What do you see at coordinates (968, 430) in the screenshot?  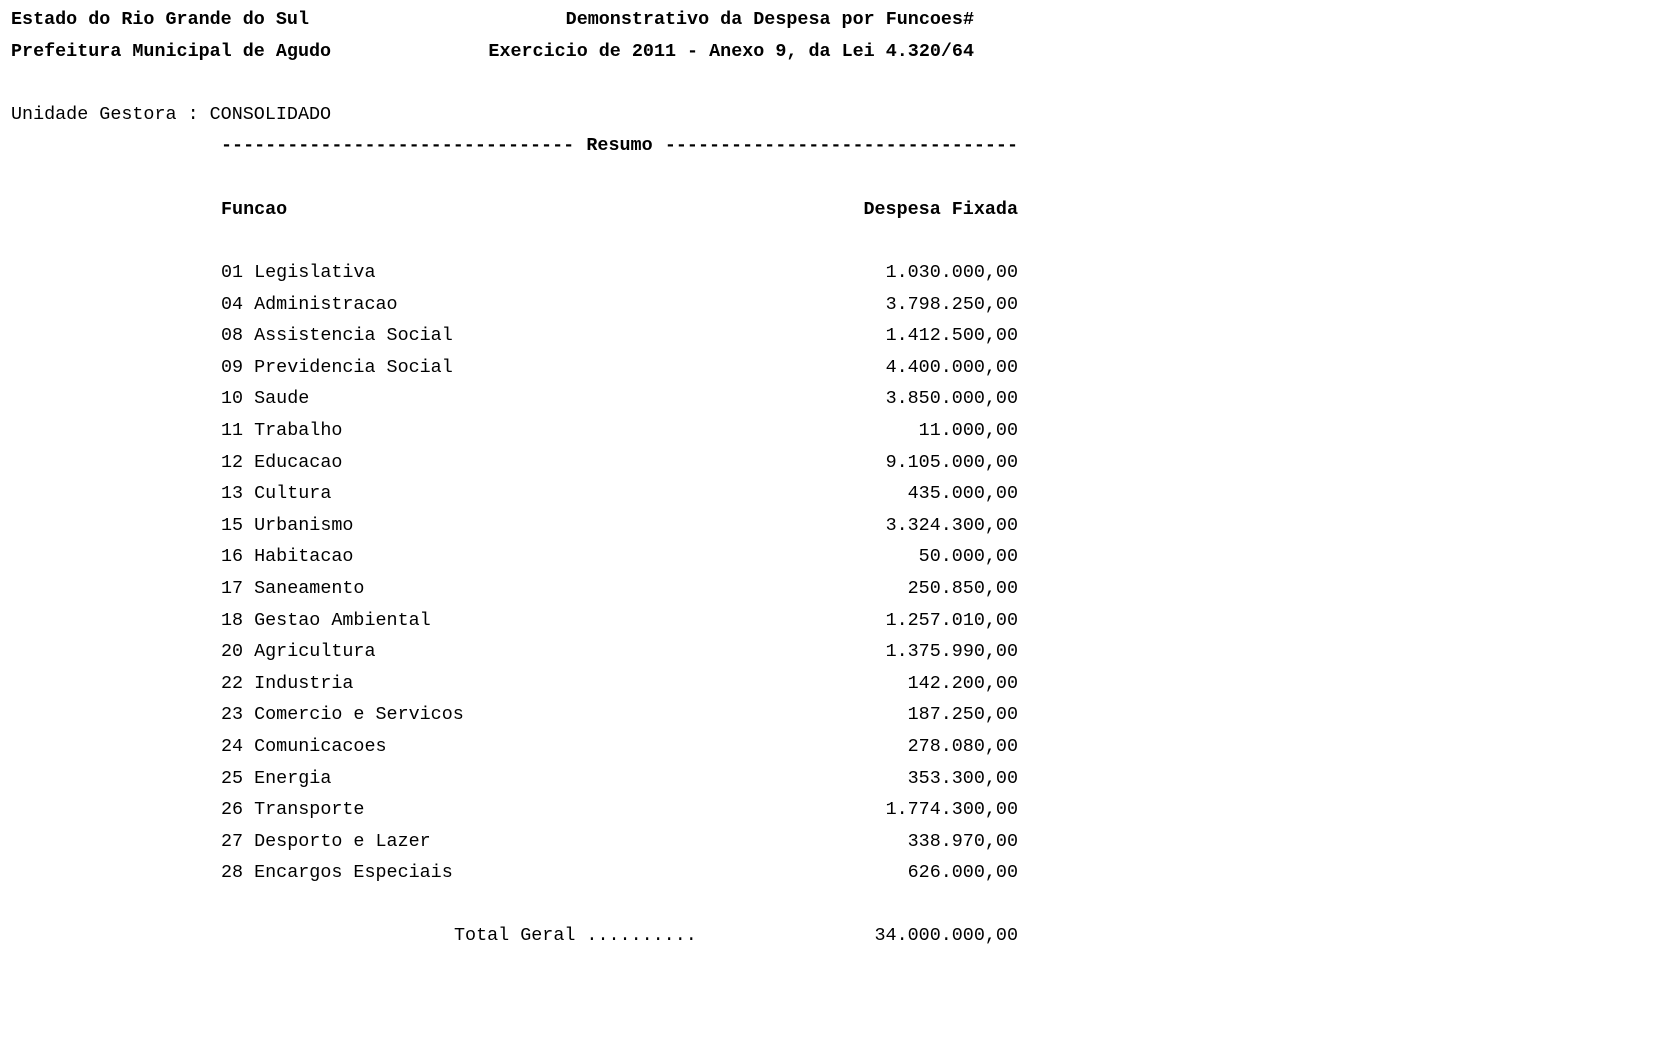 I see `table-row-valor: 11.000,00` at bounding box center [968, 430].